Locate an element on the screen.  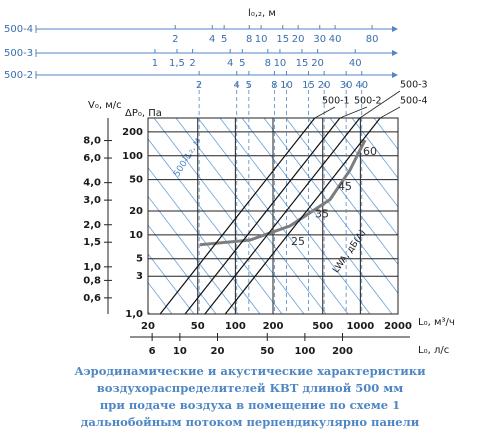
x2-tick-label: 100 is located at coordinates (304, 351).